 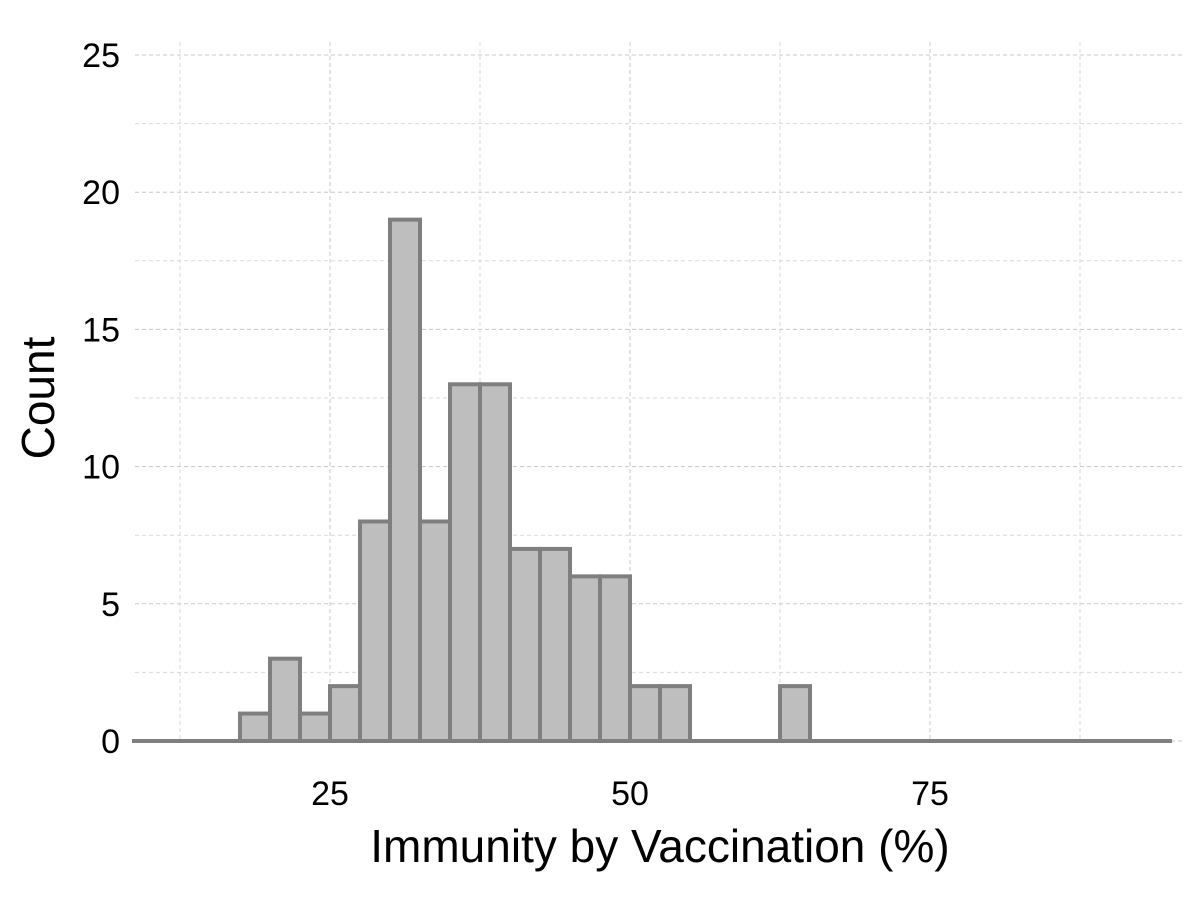 I want to click on y-axis-title: Count, so click(x=38, y=397).